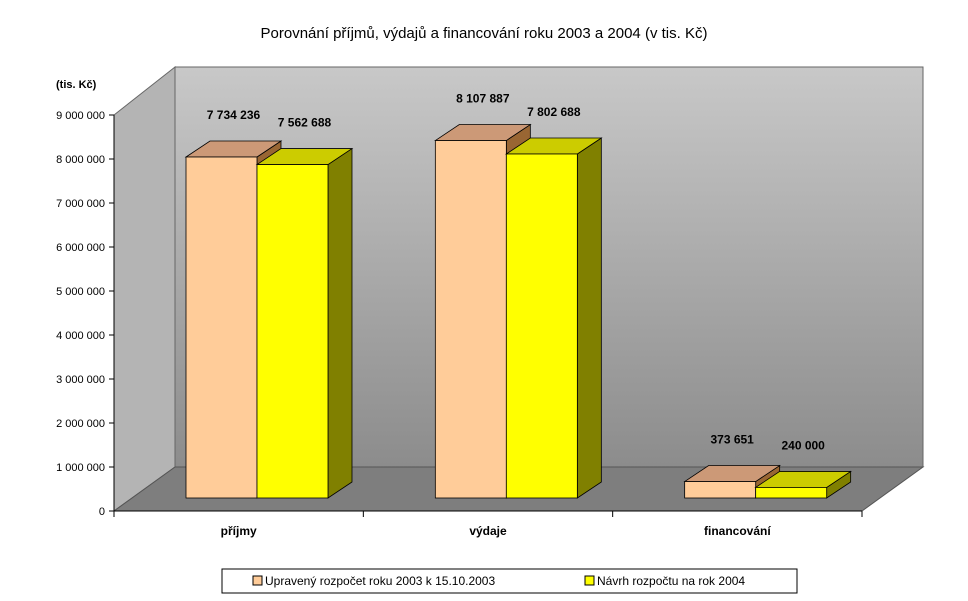 Image resolution: width=968 pixels, height=601 pixels. I want to click on data-label: 373 651, so click(732, 440).